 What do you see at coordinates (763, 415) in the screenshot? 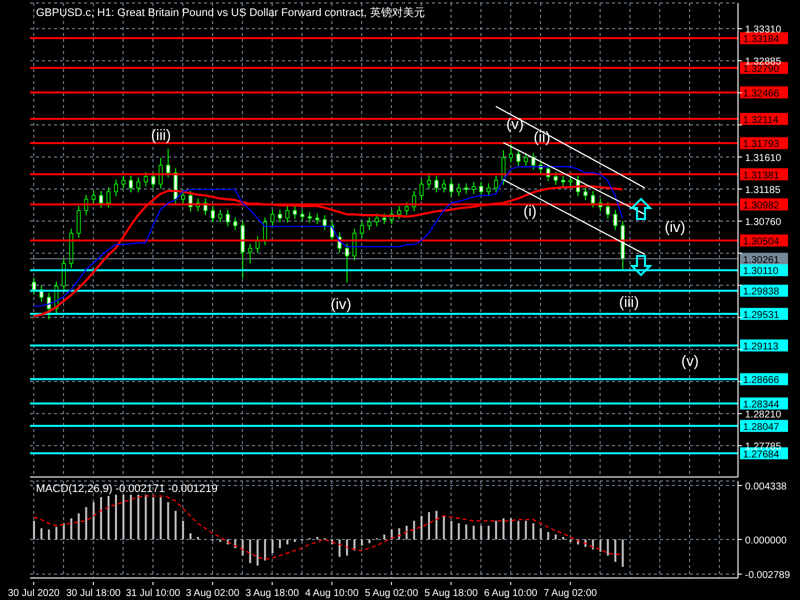
I see `y-tick-label: 1.28210` at bounding box center [763, 415].